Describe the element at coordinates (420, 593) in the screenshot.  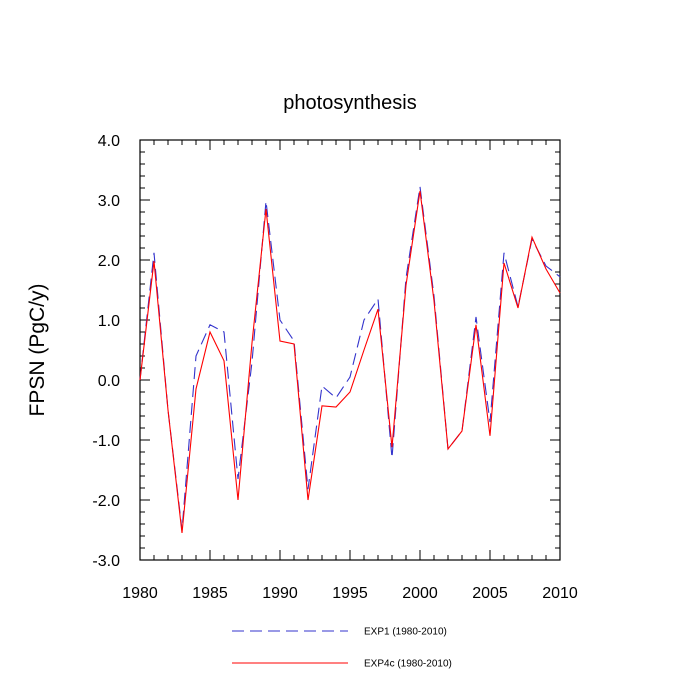
I see `x-tick-label: 2000` at that location.